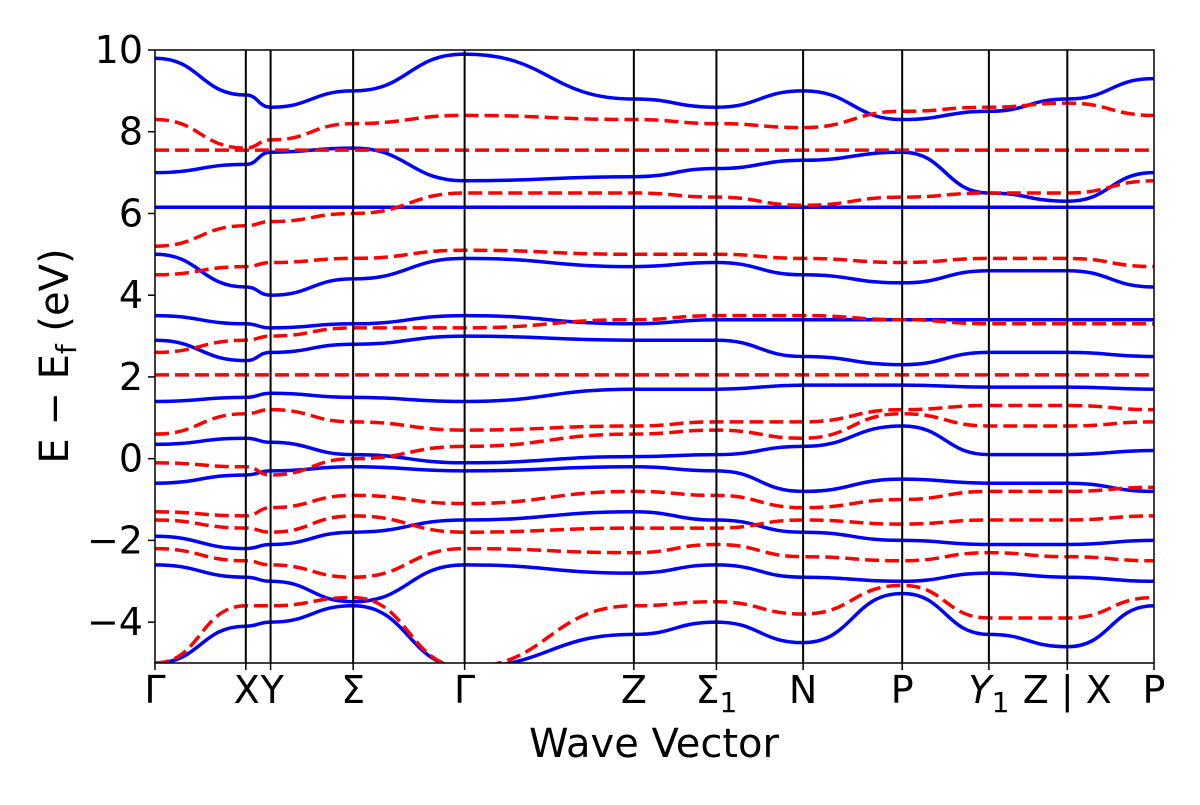  I want to click on x-tick-label-4: Γ, so click(464, 690).